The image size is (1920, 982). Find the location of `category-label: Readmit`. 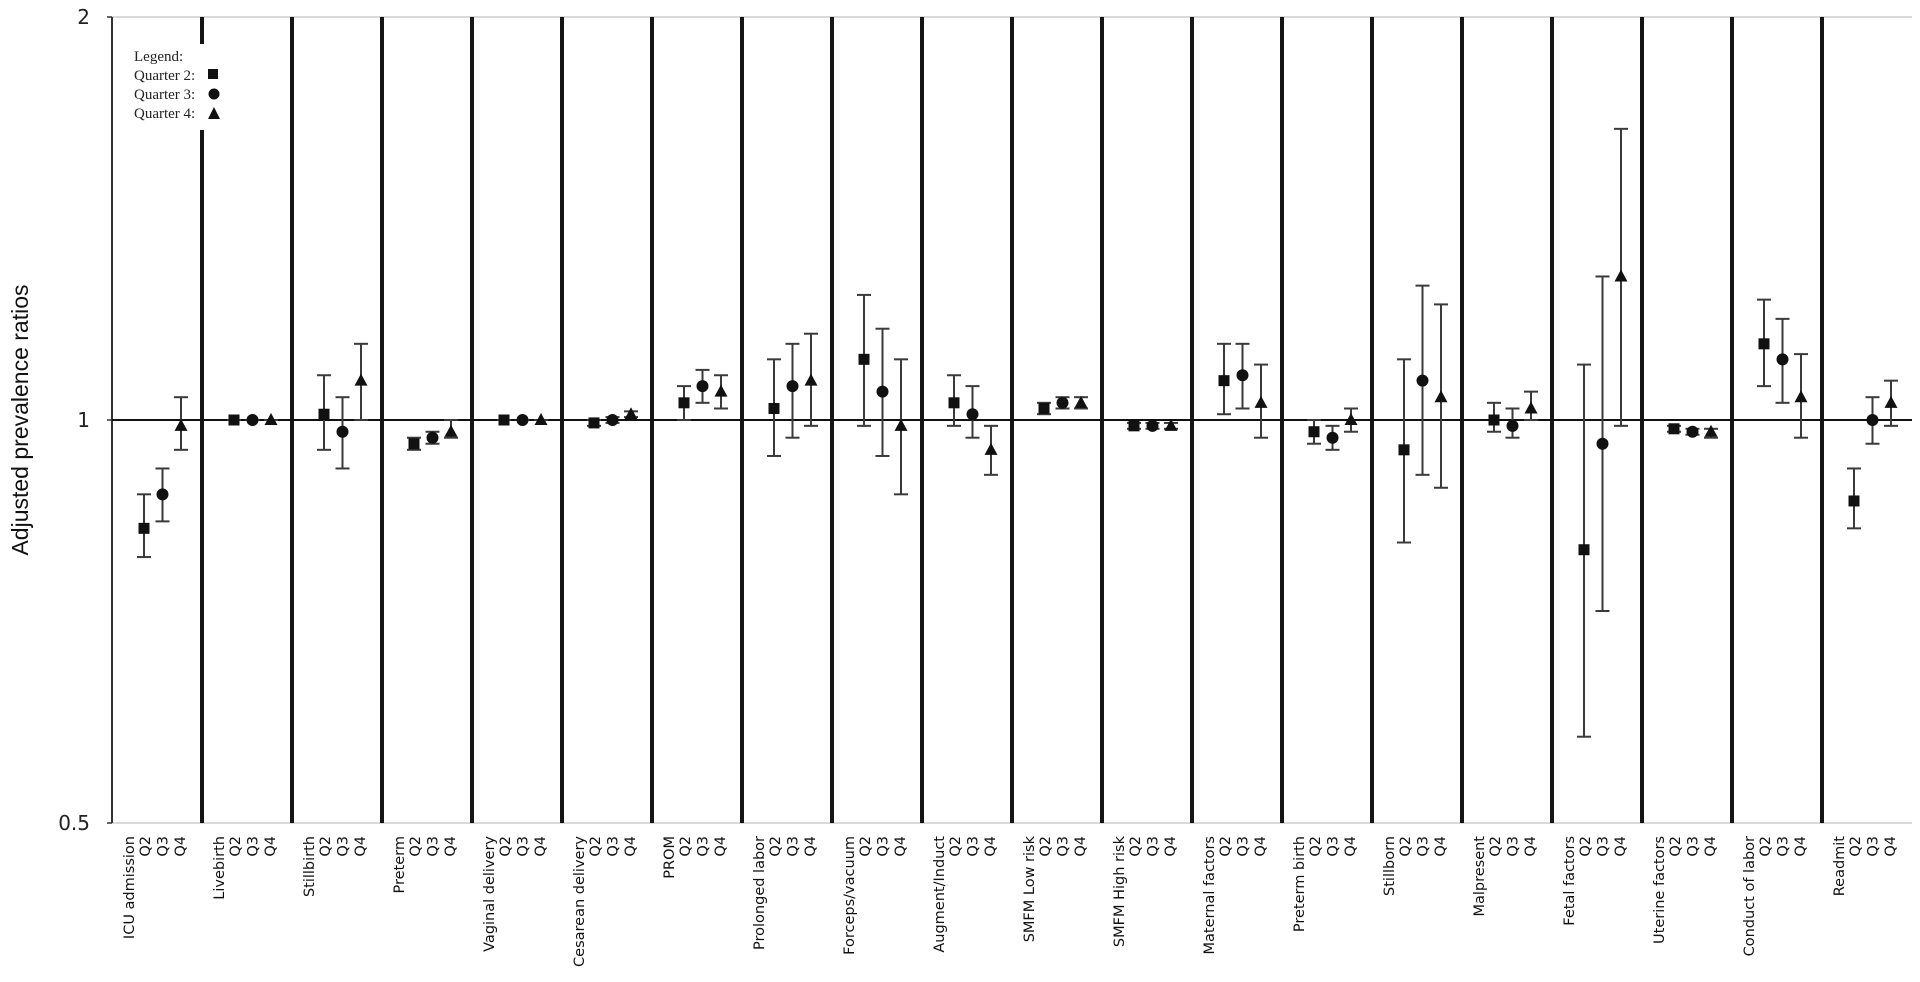

category-label: Readmit is located at coordinates (1840, 866).